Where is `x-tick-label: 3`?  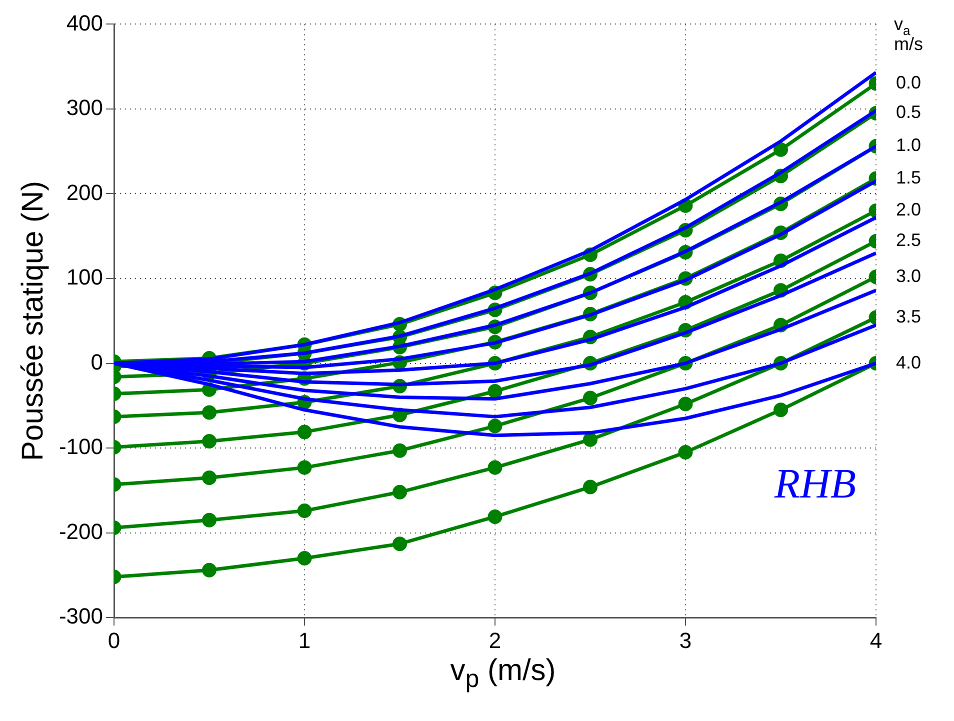 x-tick-label: 3 is located at coordinates (685, 640).